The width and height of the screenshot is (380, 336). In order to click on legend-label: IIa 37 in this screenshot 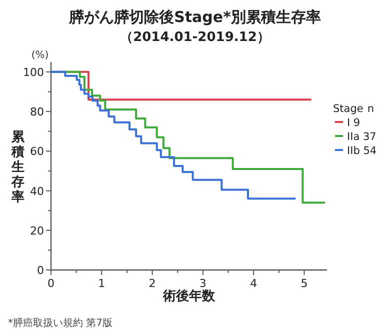, I will do `click(361, 137)`.